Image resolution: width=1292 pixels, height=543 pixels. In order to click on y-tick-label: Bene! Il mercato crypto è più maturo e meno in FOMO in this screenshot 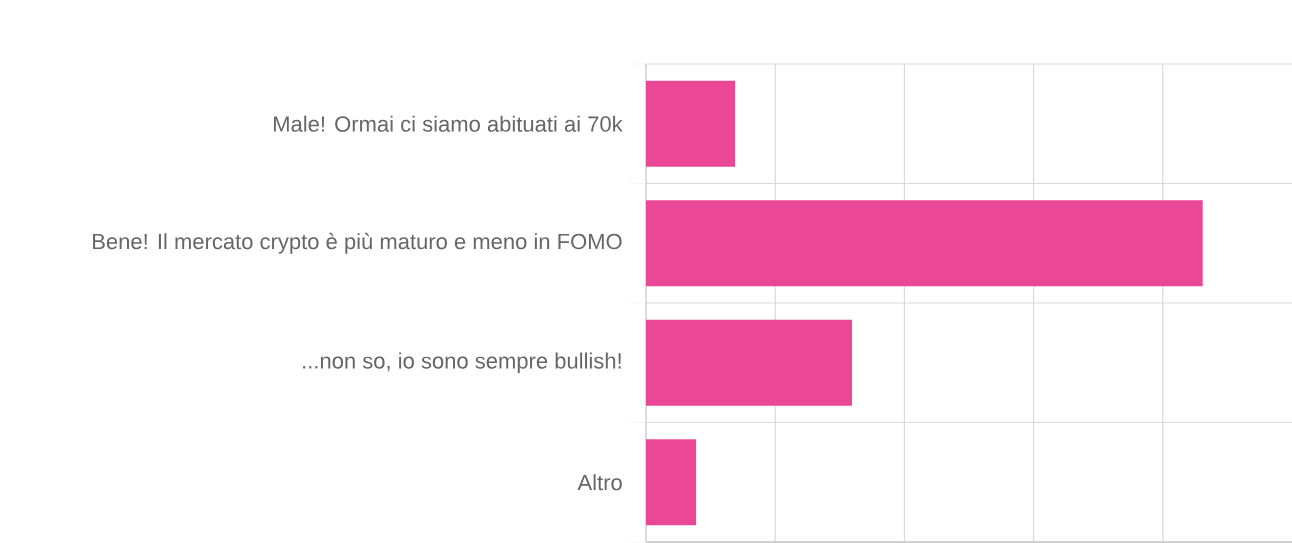, I will do `click(357, 243)`.